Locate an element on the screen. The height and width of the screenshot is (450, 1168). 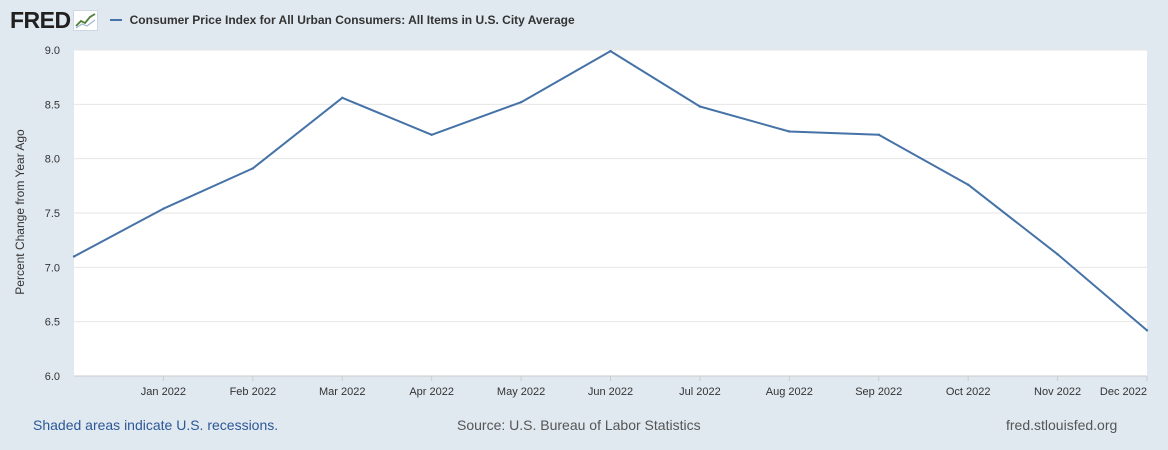
y-tick-label: 6.5 is located at coordinates (52, 323).